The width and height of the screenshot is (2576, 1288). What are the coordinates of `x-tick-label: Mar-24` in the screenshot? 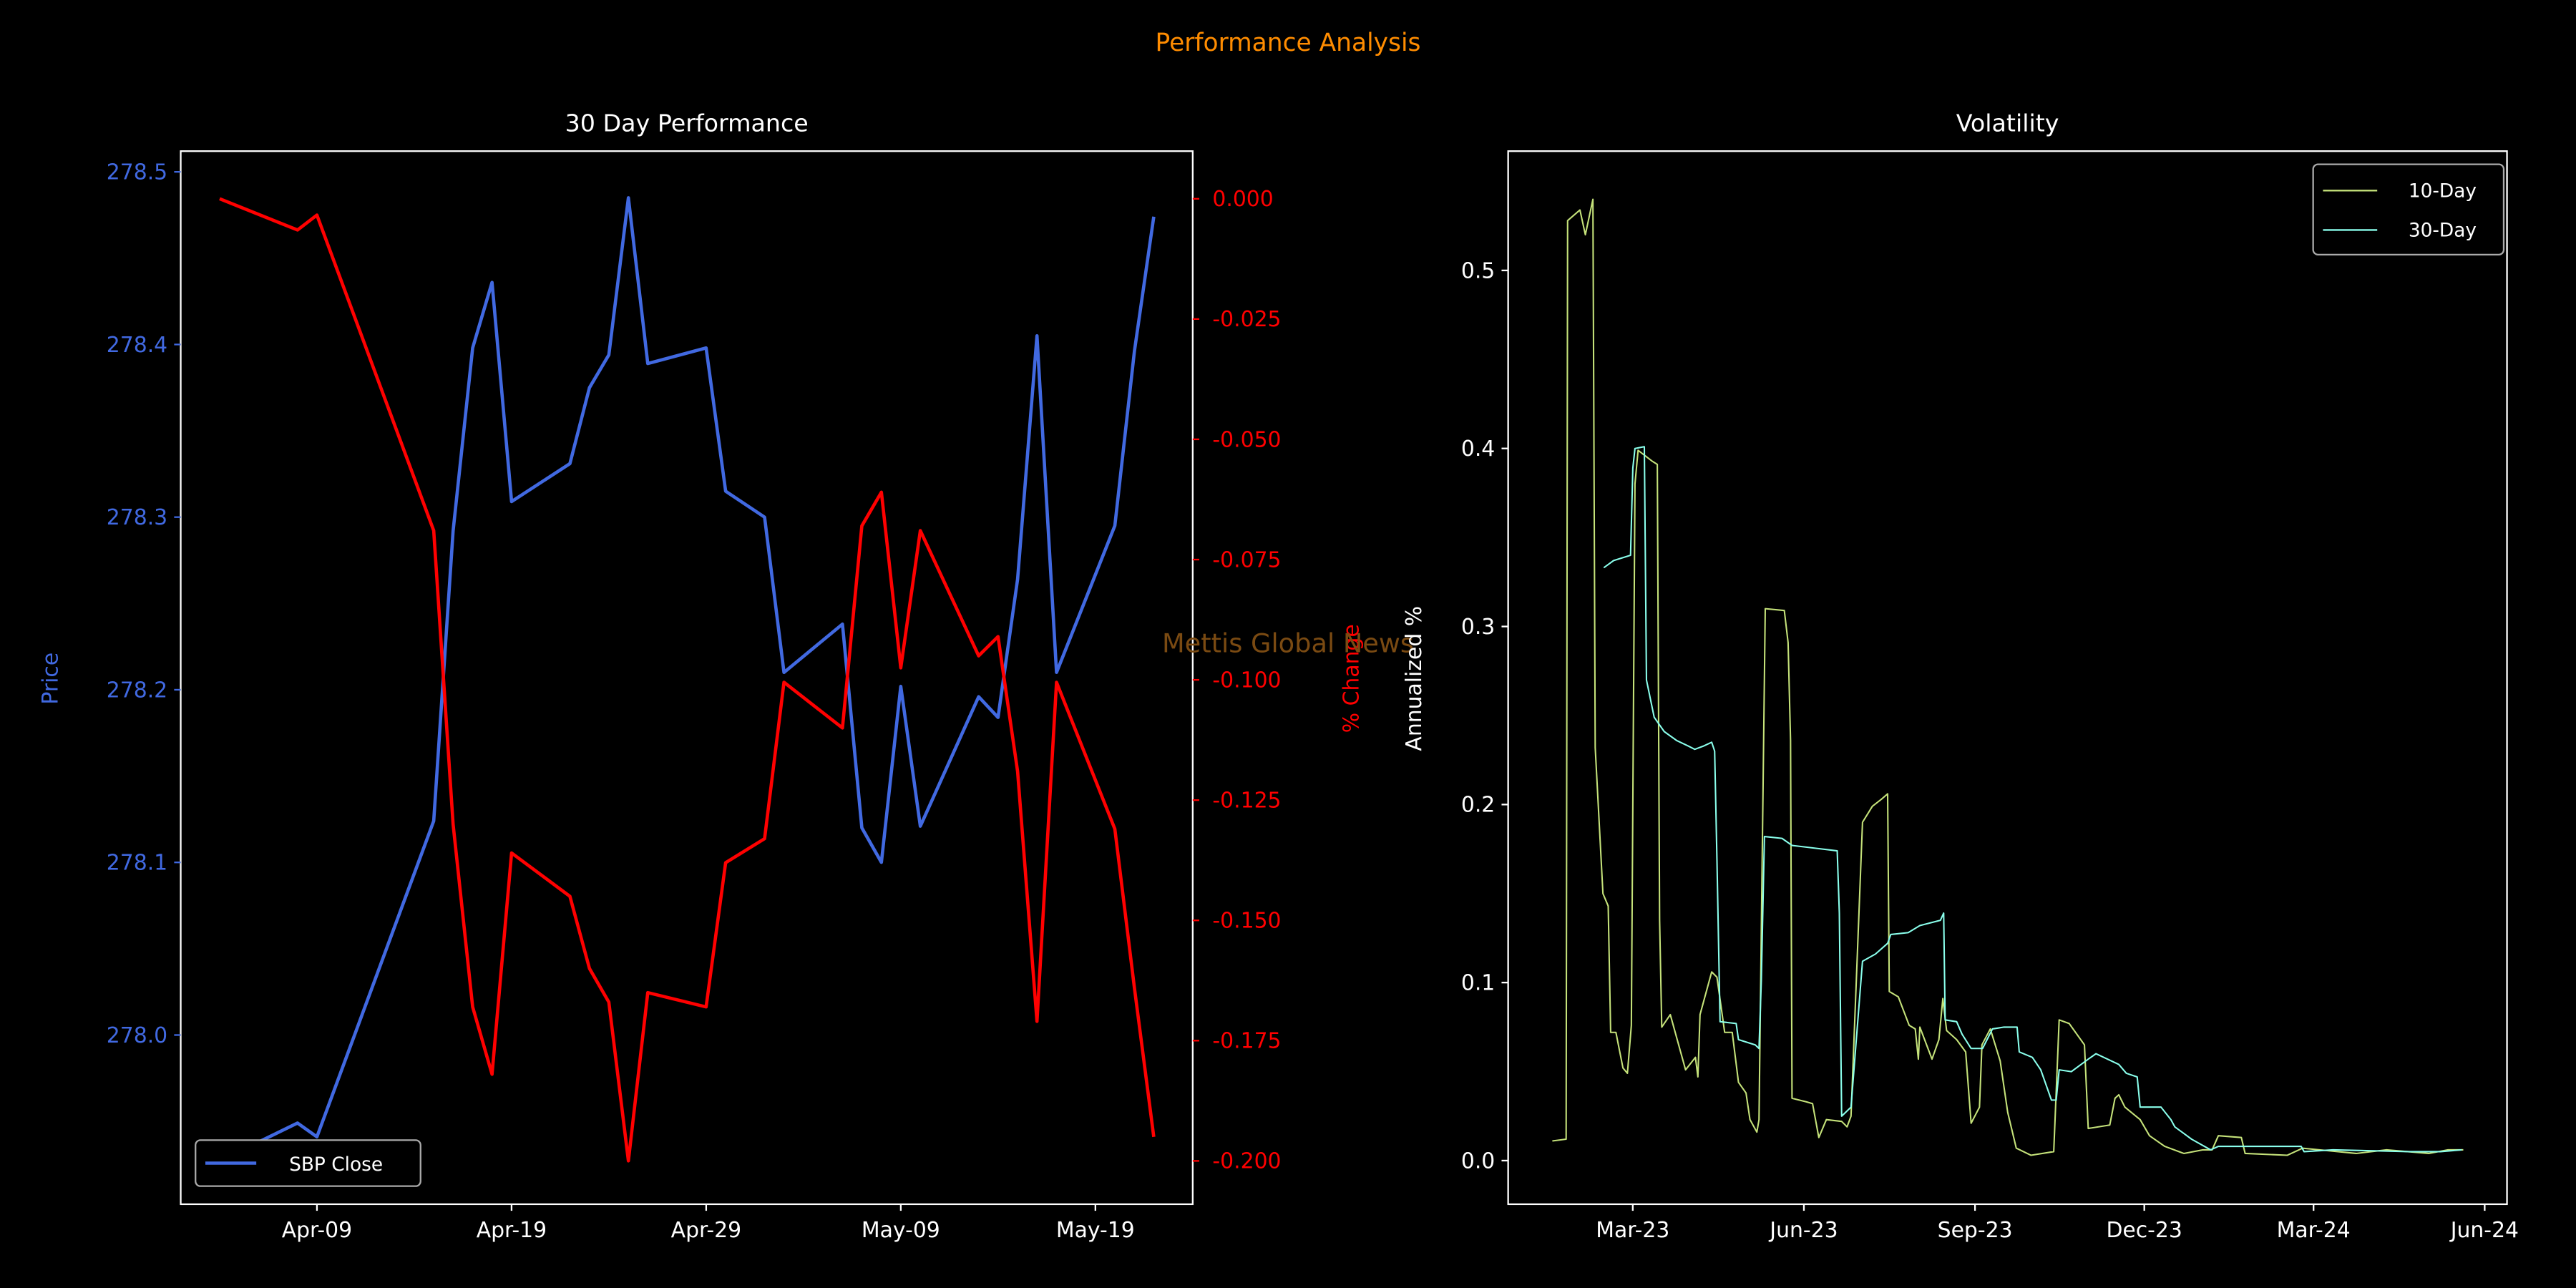 It's located at (2314, 1230).